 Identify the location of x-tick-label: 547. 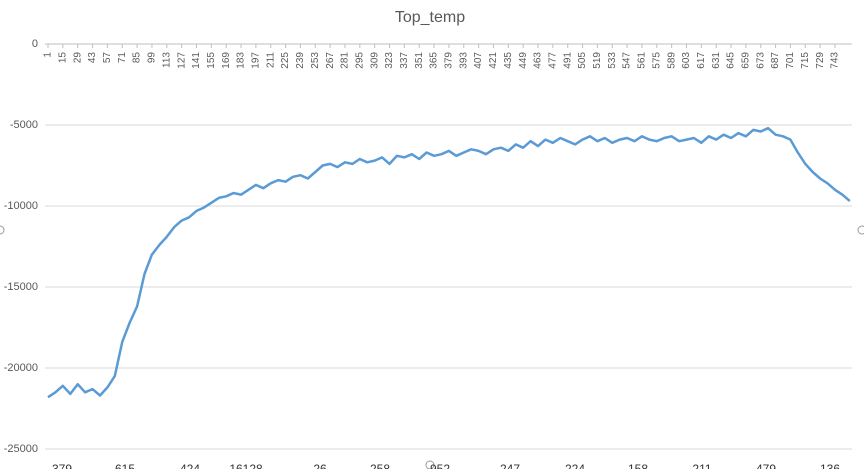
(627, 60).